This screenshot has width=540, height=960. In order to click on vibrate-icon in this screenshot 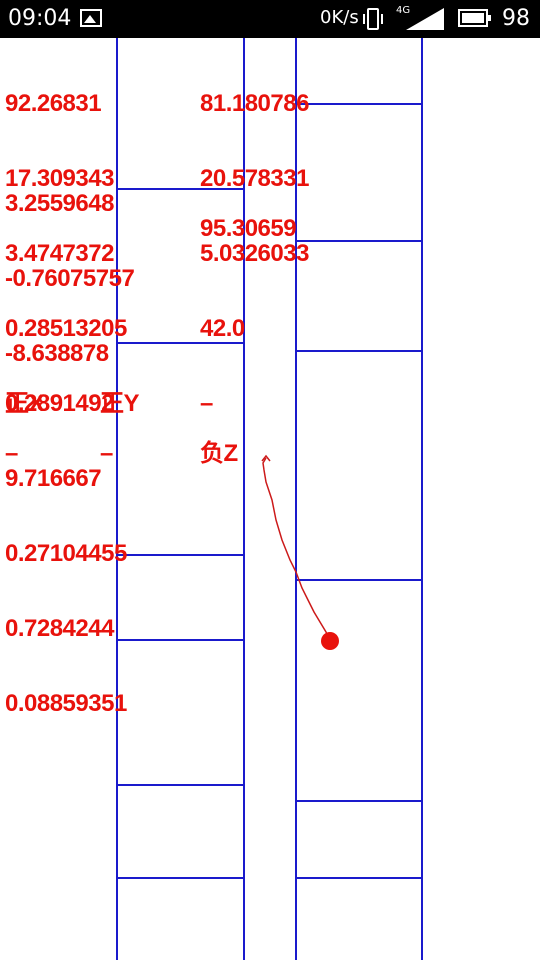, I will do `click(373, 19)`.